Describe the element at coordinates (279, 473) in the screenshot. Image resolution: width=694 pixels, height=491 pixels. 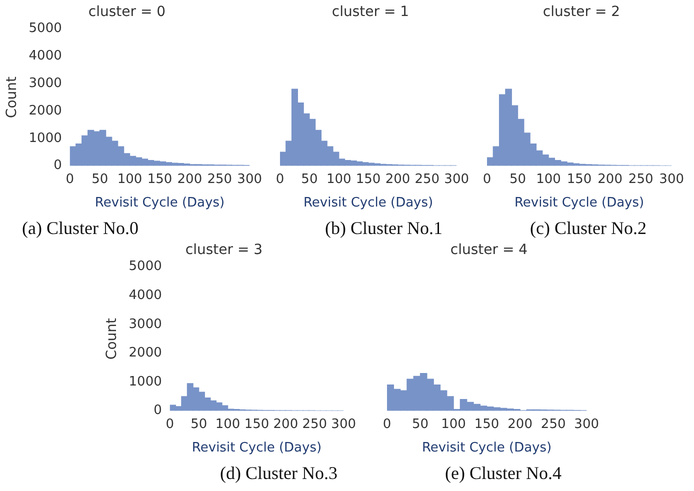
I see `text: (d) Cluster No.3` at that location.